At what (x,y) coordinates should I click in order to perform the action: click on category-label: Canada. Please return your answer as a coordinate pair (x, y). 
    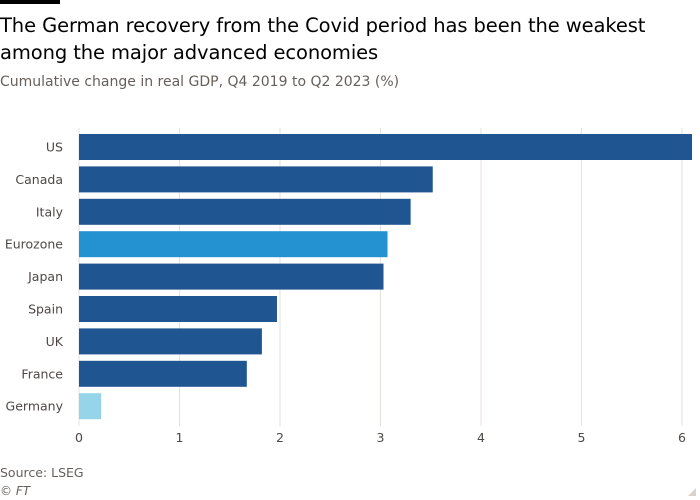
    Looking at the image, I should click on (39, 179).